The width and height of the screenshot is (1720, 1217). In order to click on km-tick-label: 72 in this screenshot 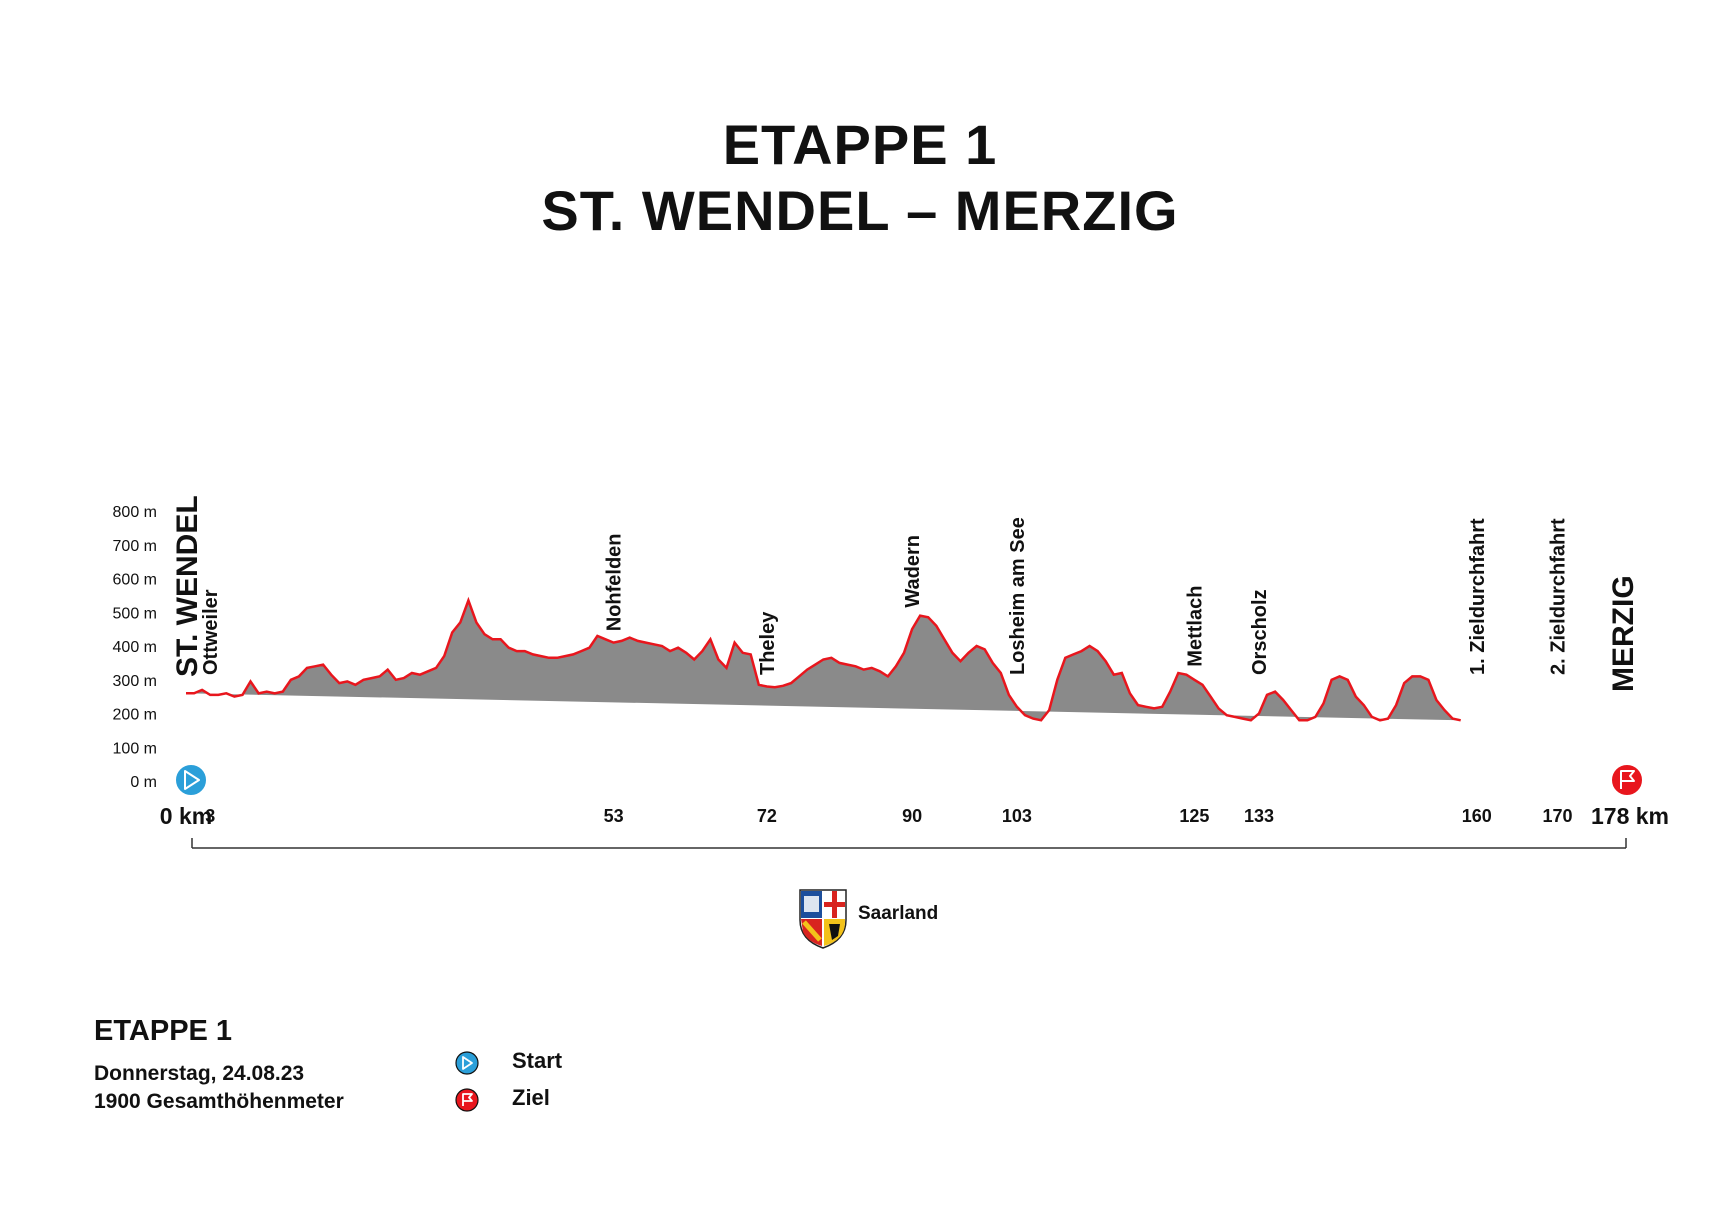, I will do `click(767, 816)`.